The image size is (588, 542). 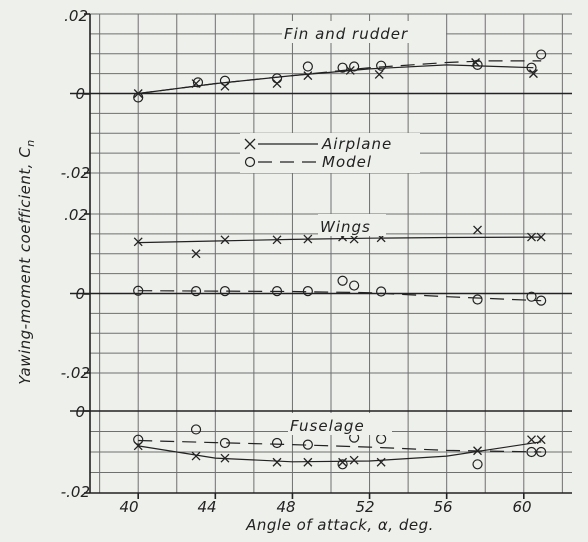 What do you see at coordinates (442, 507) in the screenshot?
I see `x-tick-label: 56` at bounding box center [442, 507].